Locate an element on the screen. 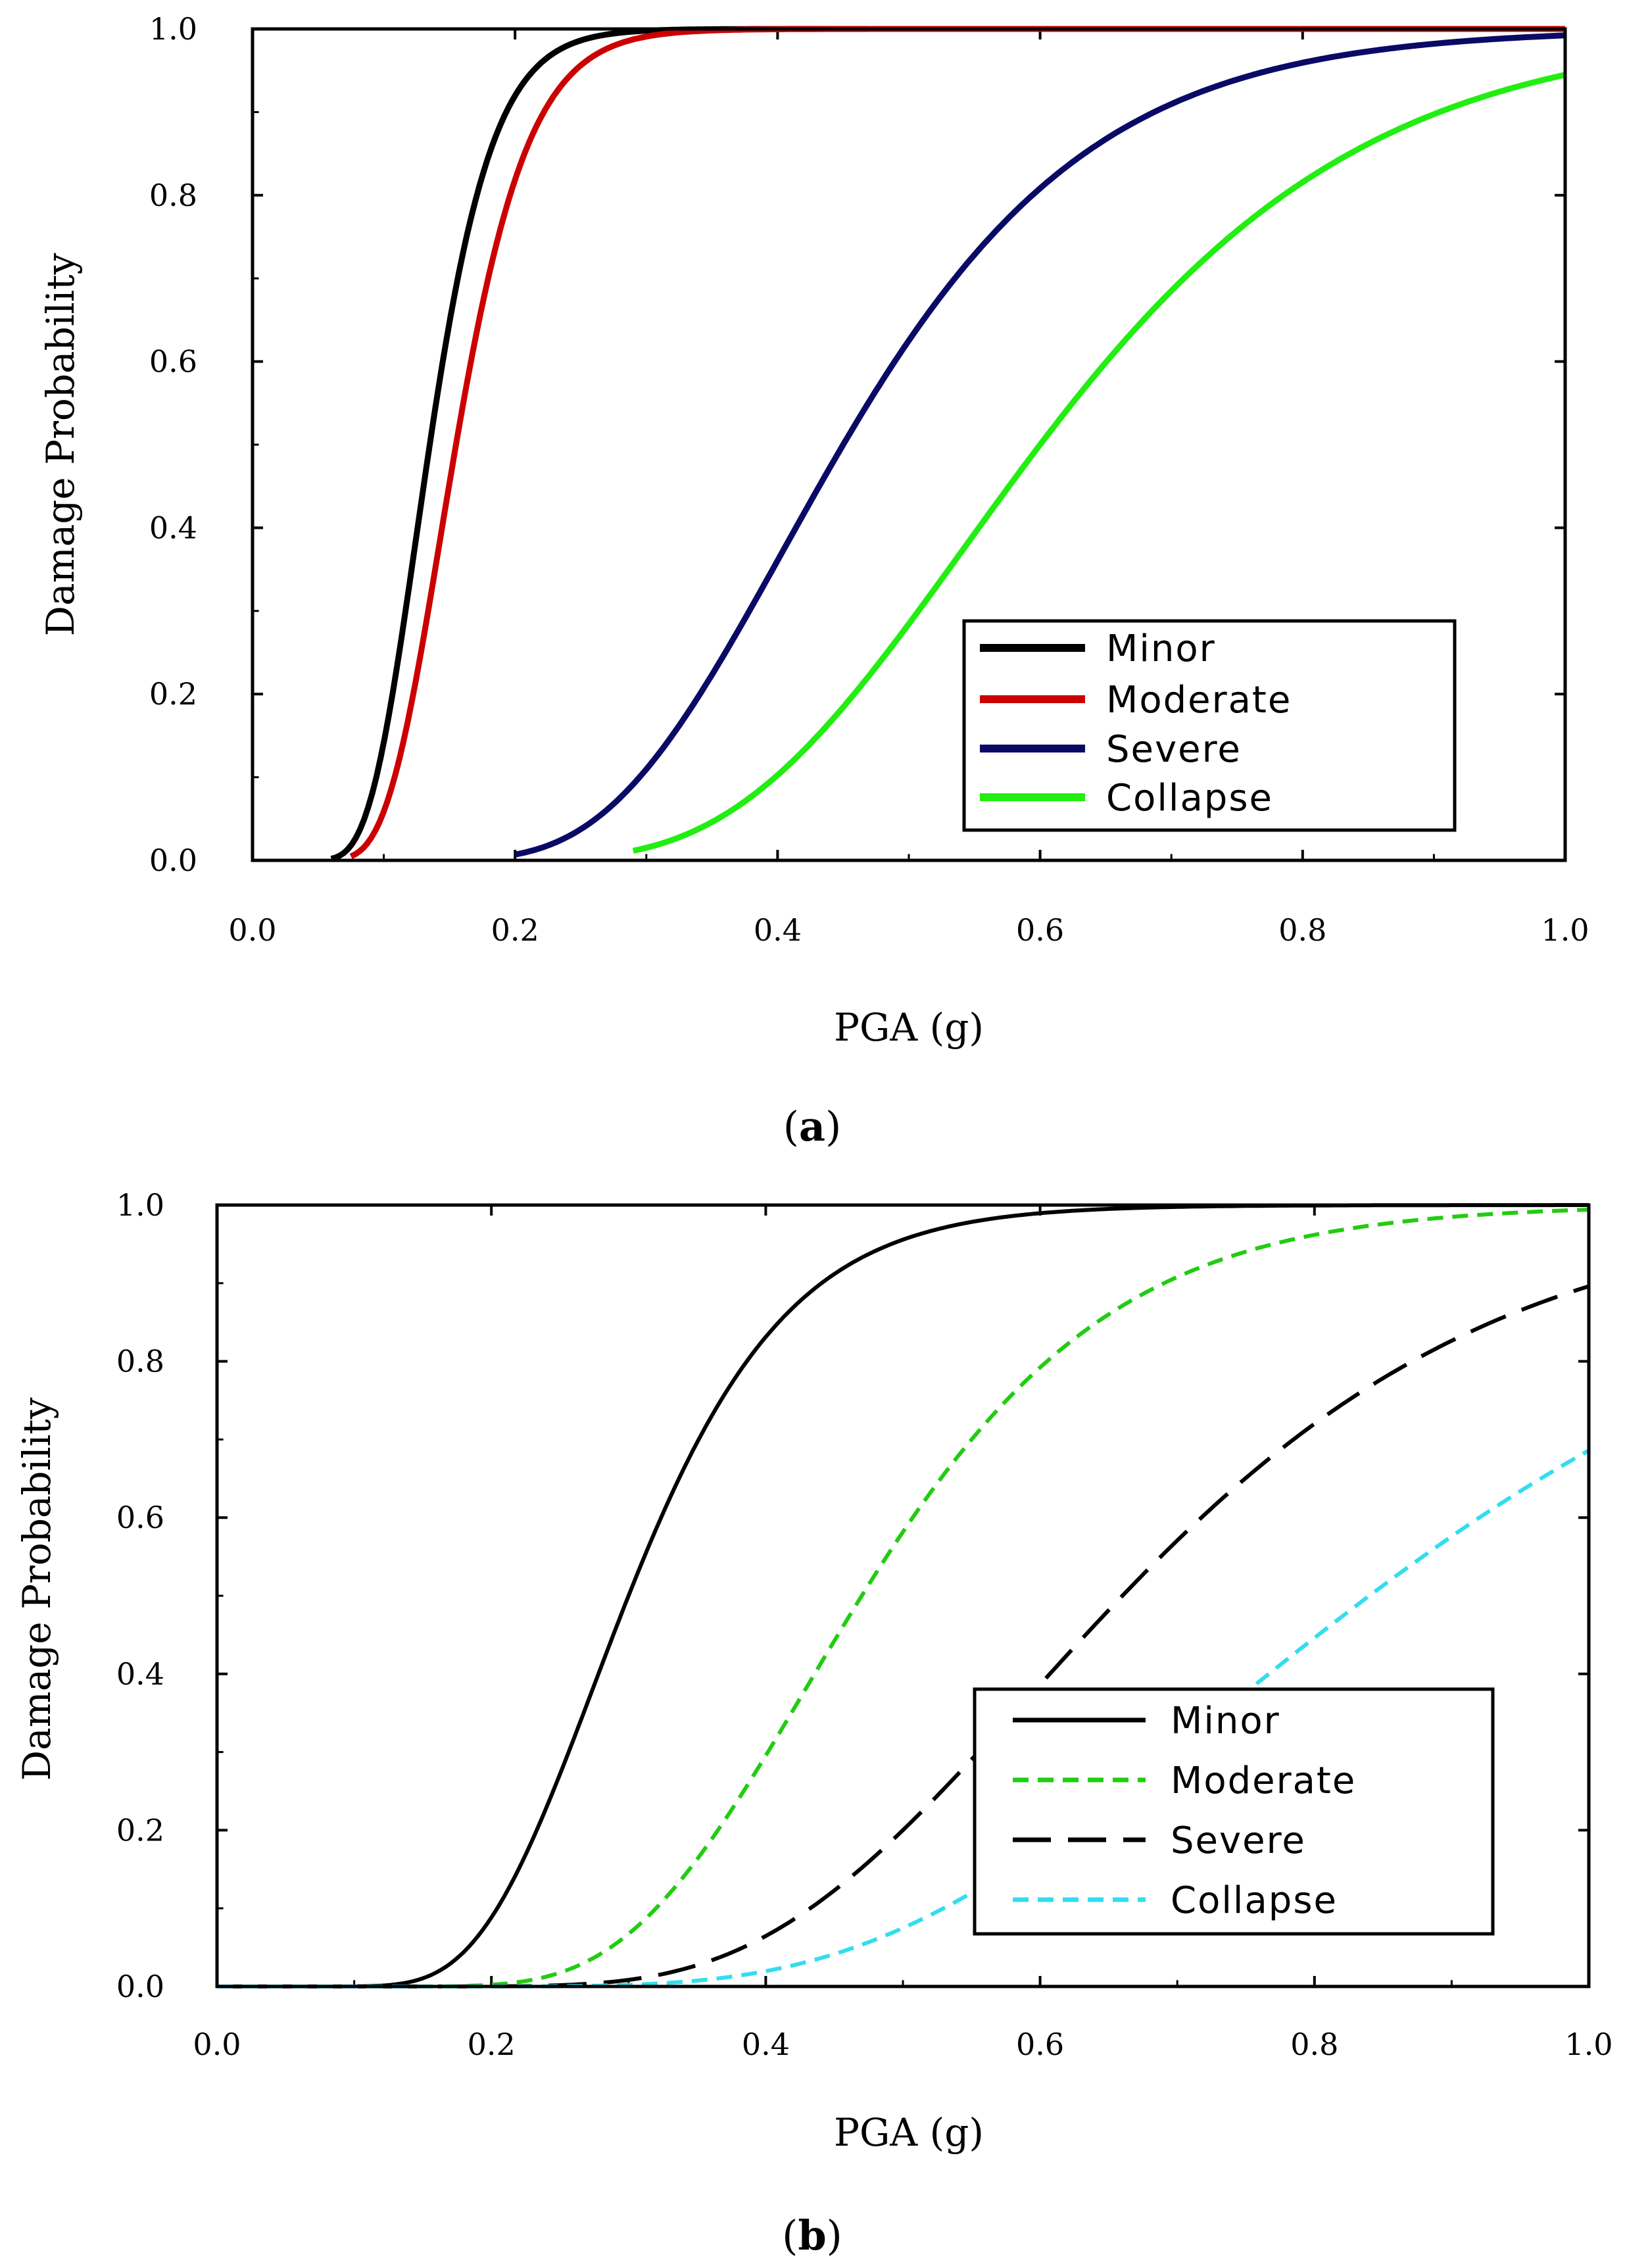 The width and height of the screenshot is (1625, 2268). panel-b-legend: Minor Moderate Severe Collapse is located at coordinates (1234, 1812).